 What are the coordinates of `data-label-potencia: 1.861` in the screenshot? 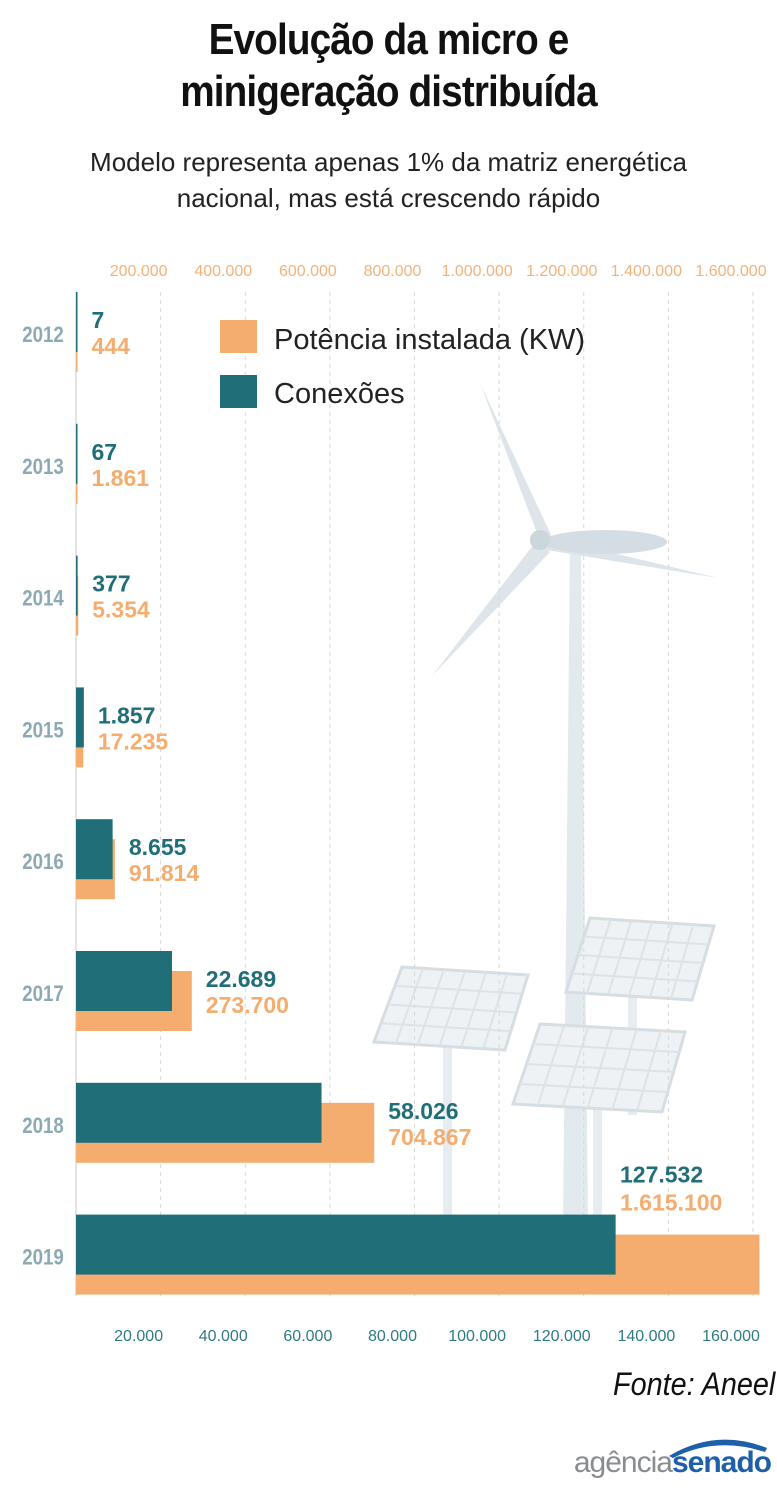 It's located at (121, 478).